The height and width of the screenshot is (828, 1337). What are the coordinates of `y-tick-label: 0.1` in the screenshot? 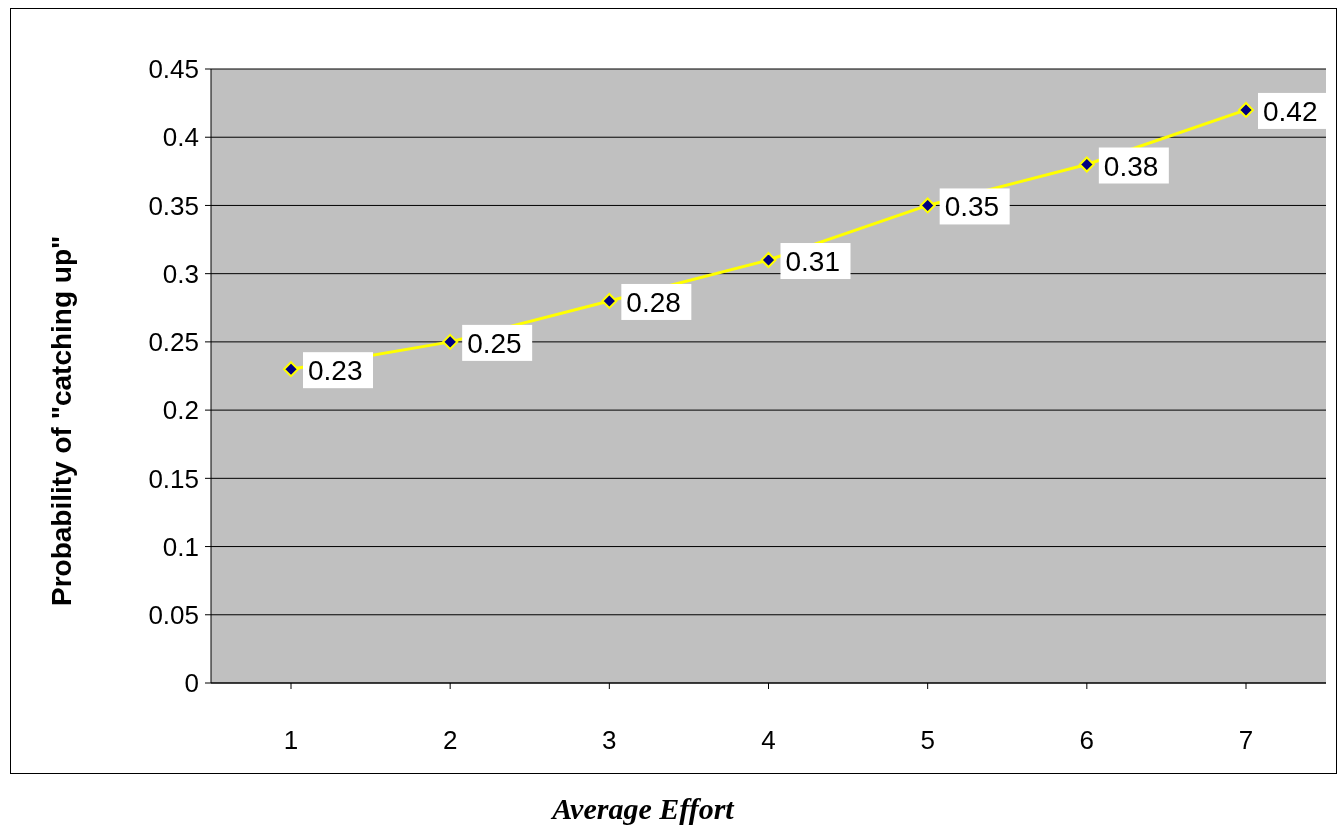 It's located at (180, 546).